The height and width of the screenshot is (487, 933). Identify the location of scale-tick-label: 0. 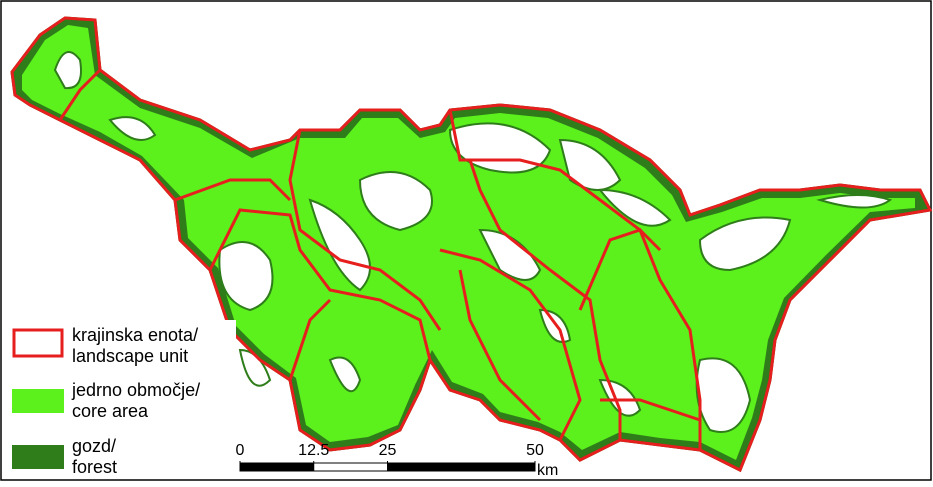
(240, 450).